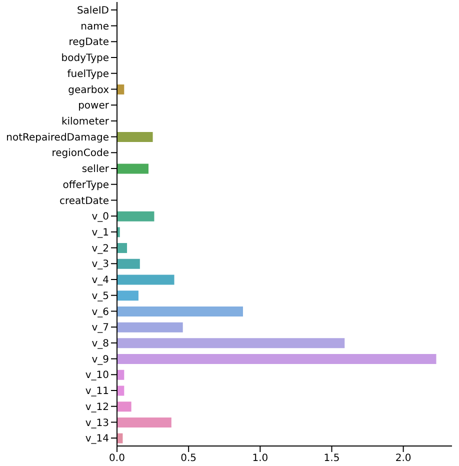  I want to click on y-tick-label: notRepairedDamage, so click(57, 138).